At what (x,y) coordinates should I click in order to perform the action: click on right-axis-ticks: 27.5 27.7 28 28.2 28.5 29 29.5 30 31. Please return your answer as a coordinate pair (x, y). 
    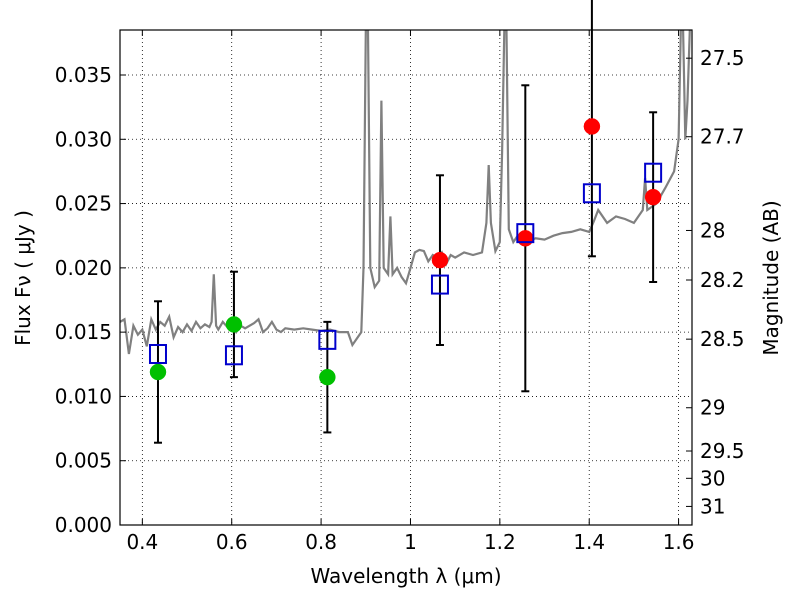
    Looking at the image, I should click on (715, 282).